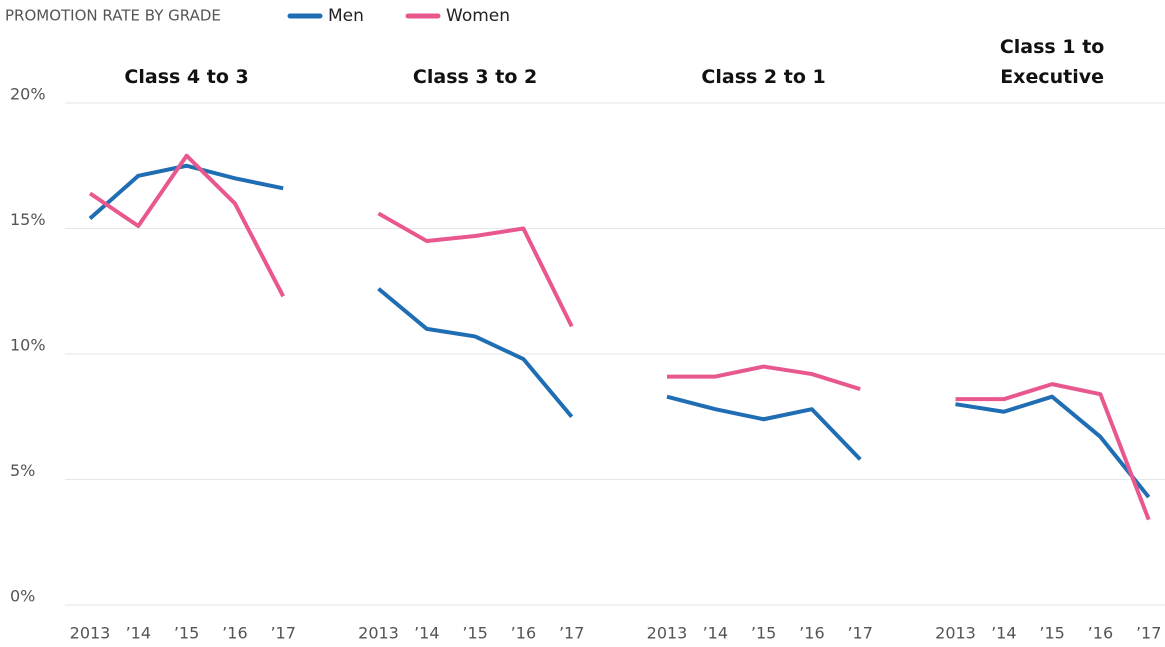  Describe the element at coordinates (478, 16) in the screenshot. I see `legend-label: Women` at that location.